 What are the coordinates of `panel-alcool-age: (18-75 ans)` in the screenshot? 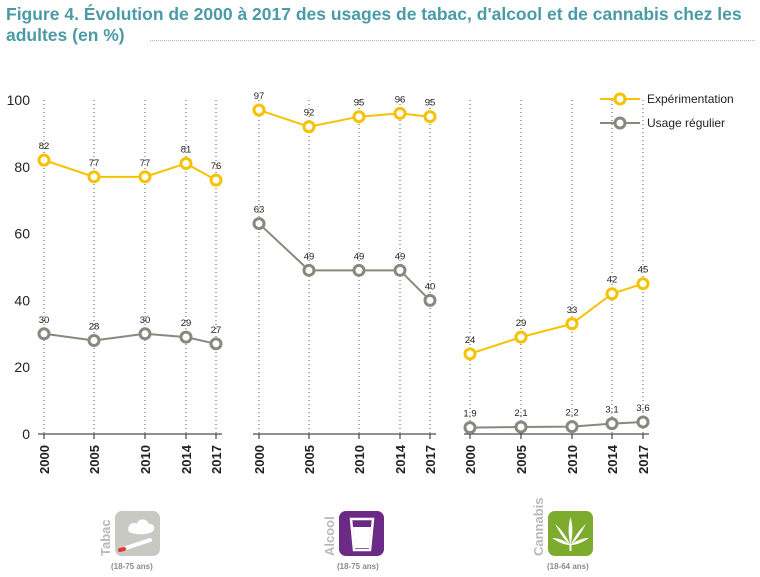 It's located at (358, 566).